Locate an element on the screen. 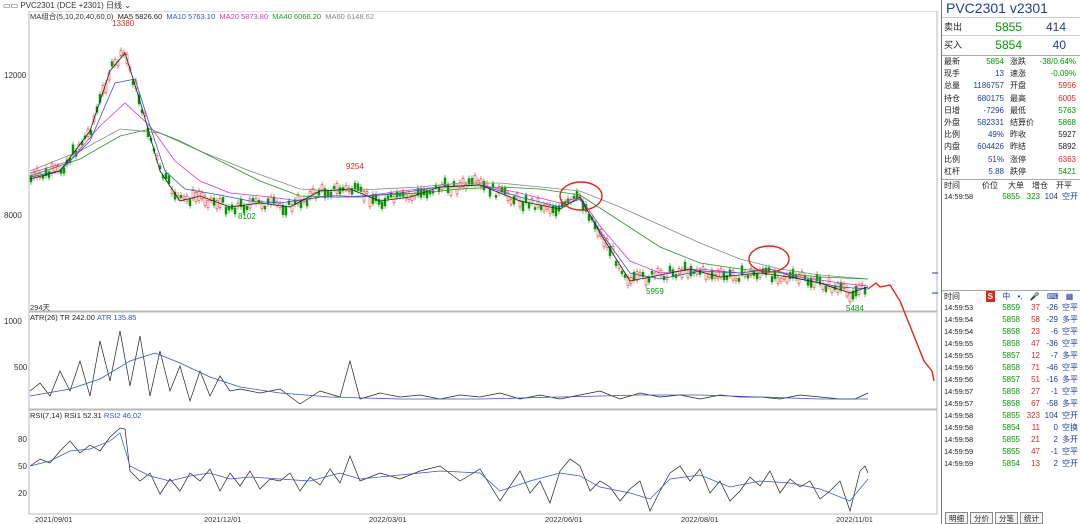 This screenshot has height=524, width=1080. x-tick: 2021/09/01 is located at coordinates (54, 519).